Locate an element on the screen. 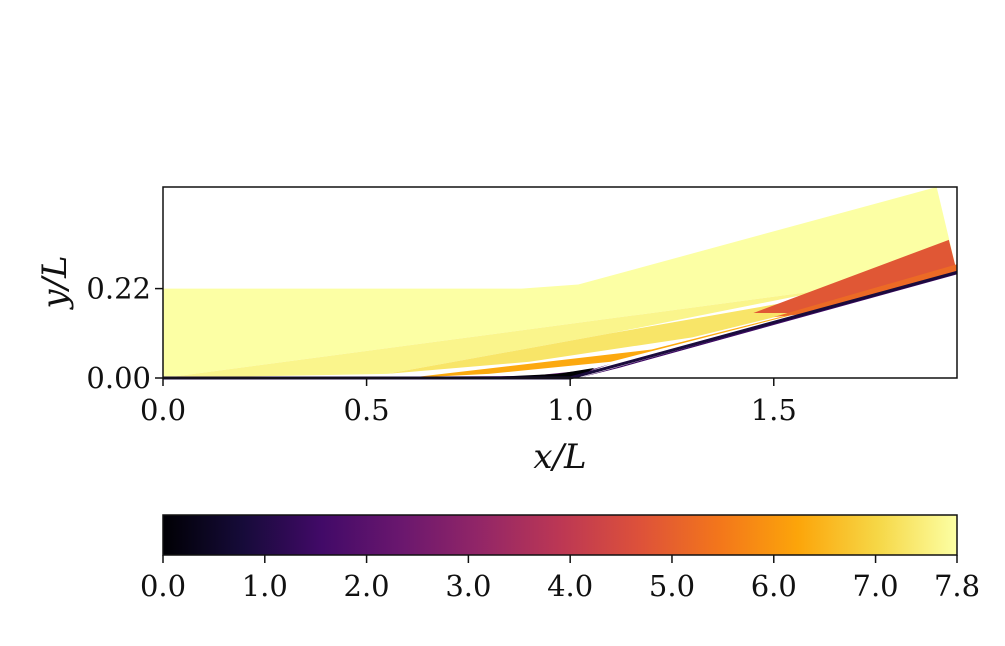  y-axis: 0.00 0.22 is located at coordinates (124, 333).